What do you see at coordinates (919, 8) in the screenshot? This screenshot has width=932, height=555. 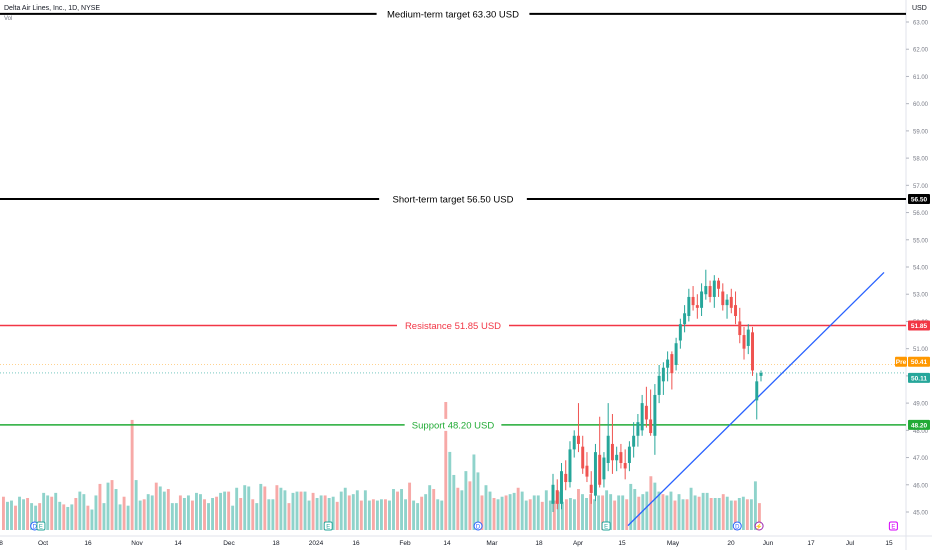 I see `currency-button: USD` at bounding box center [919, 8].